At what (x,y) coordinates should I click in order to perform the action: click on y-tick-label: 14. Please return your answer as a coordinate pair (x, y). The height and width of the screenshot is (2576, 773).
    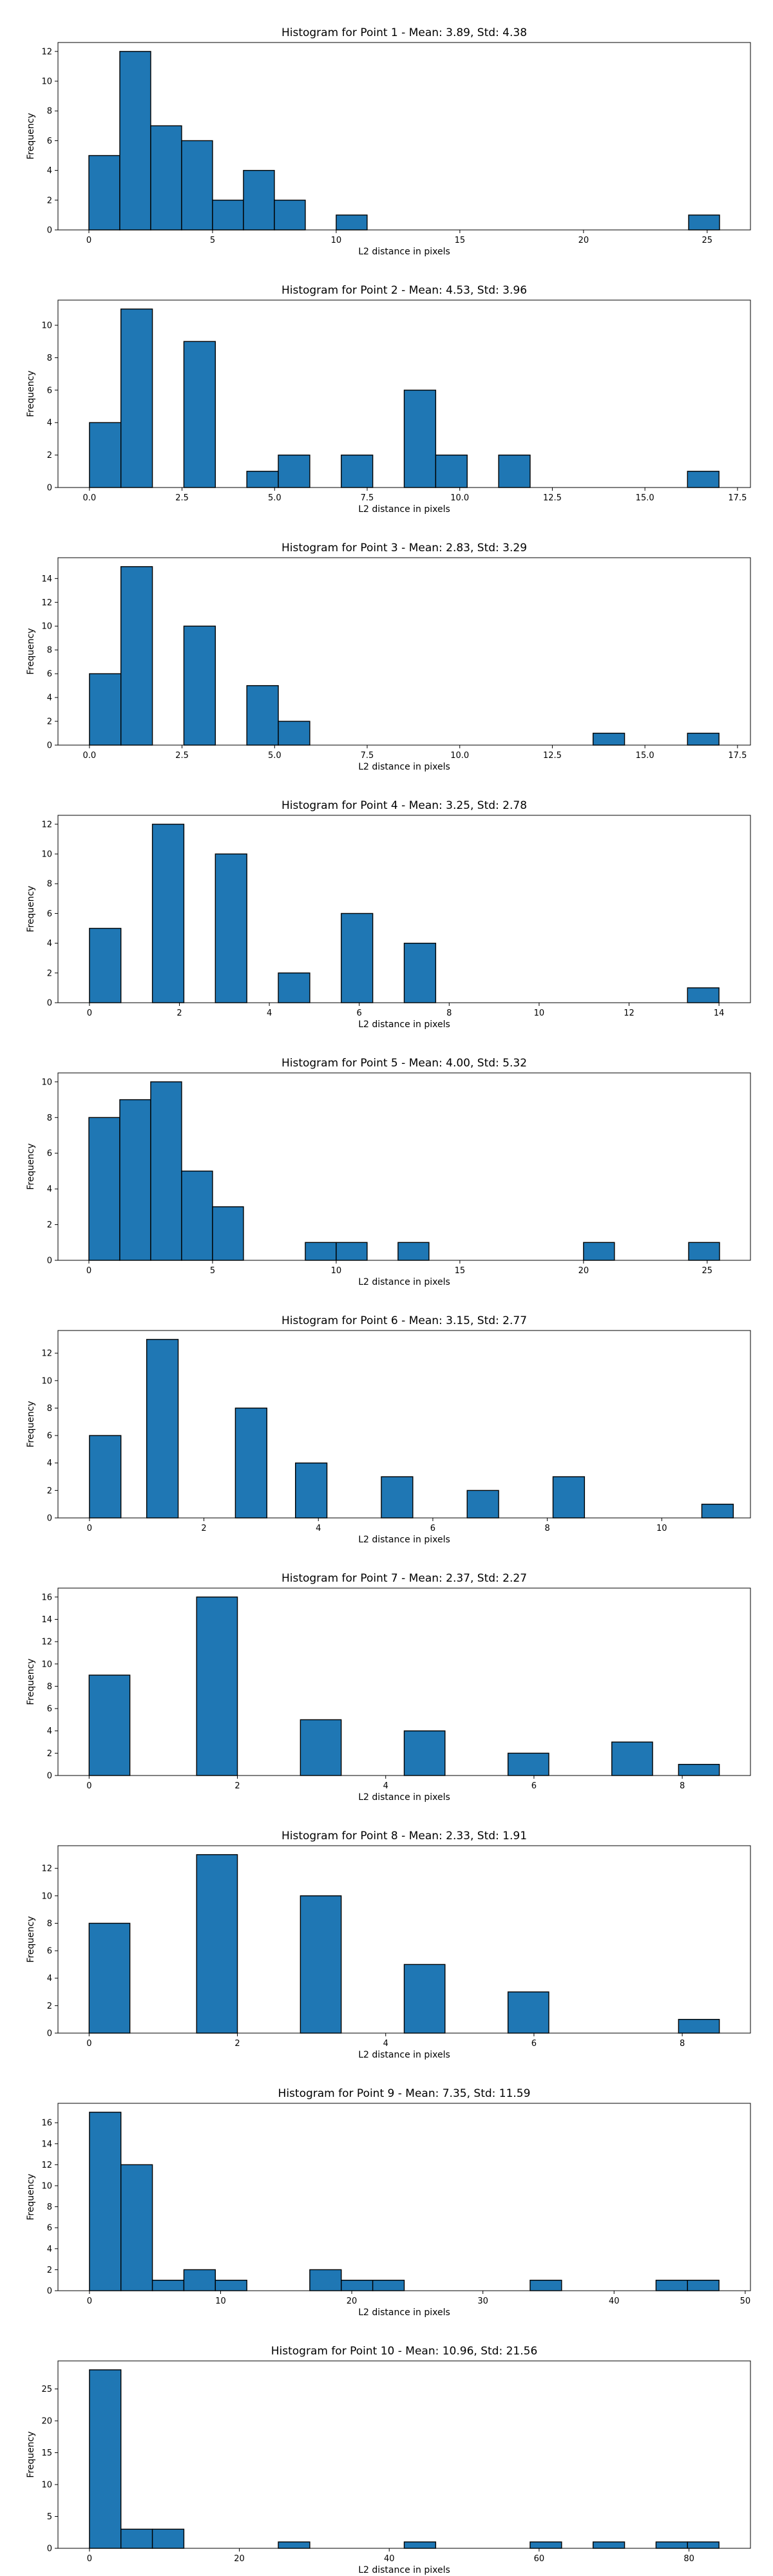
    Looking at the image, I should click on (46, 2144).